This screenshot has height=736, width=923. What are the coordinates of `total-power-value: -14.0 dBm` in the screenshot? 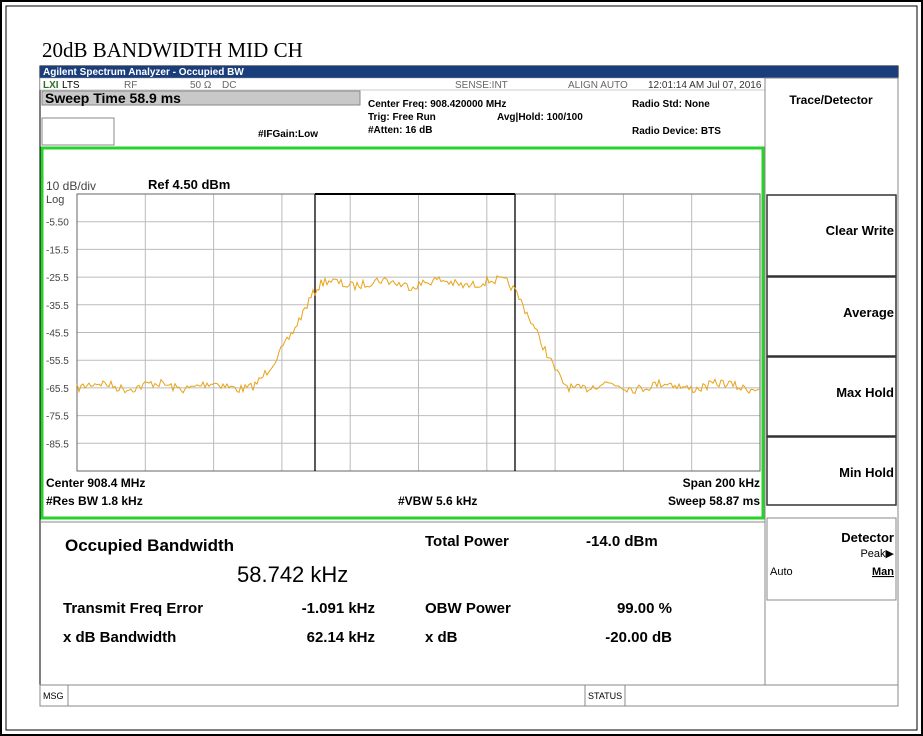 It's located at (622, 541).